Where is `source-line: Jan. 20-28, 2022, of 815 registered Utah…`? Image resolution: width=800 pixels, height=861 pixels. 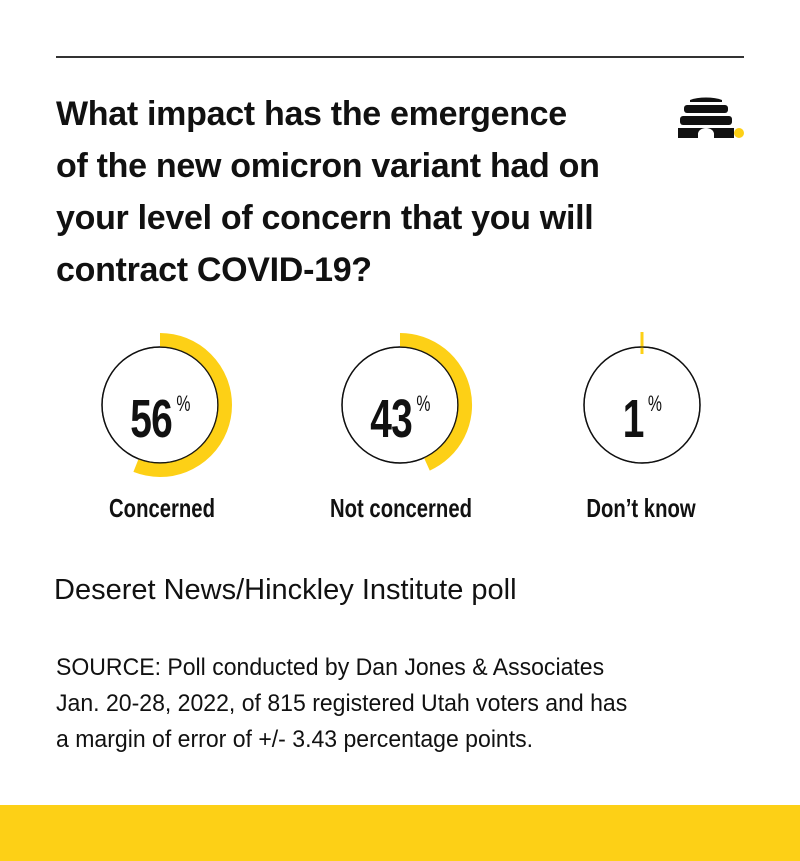
source-line: Jan. 20-28, 2022, of 815 registered Utah… is located at coordinates (342, 703).